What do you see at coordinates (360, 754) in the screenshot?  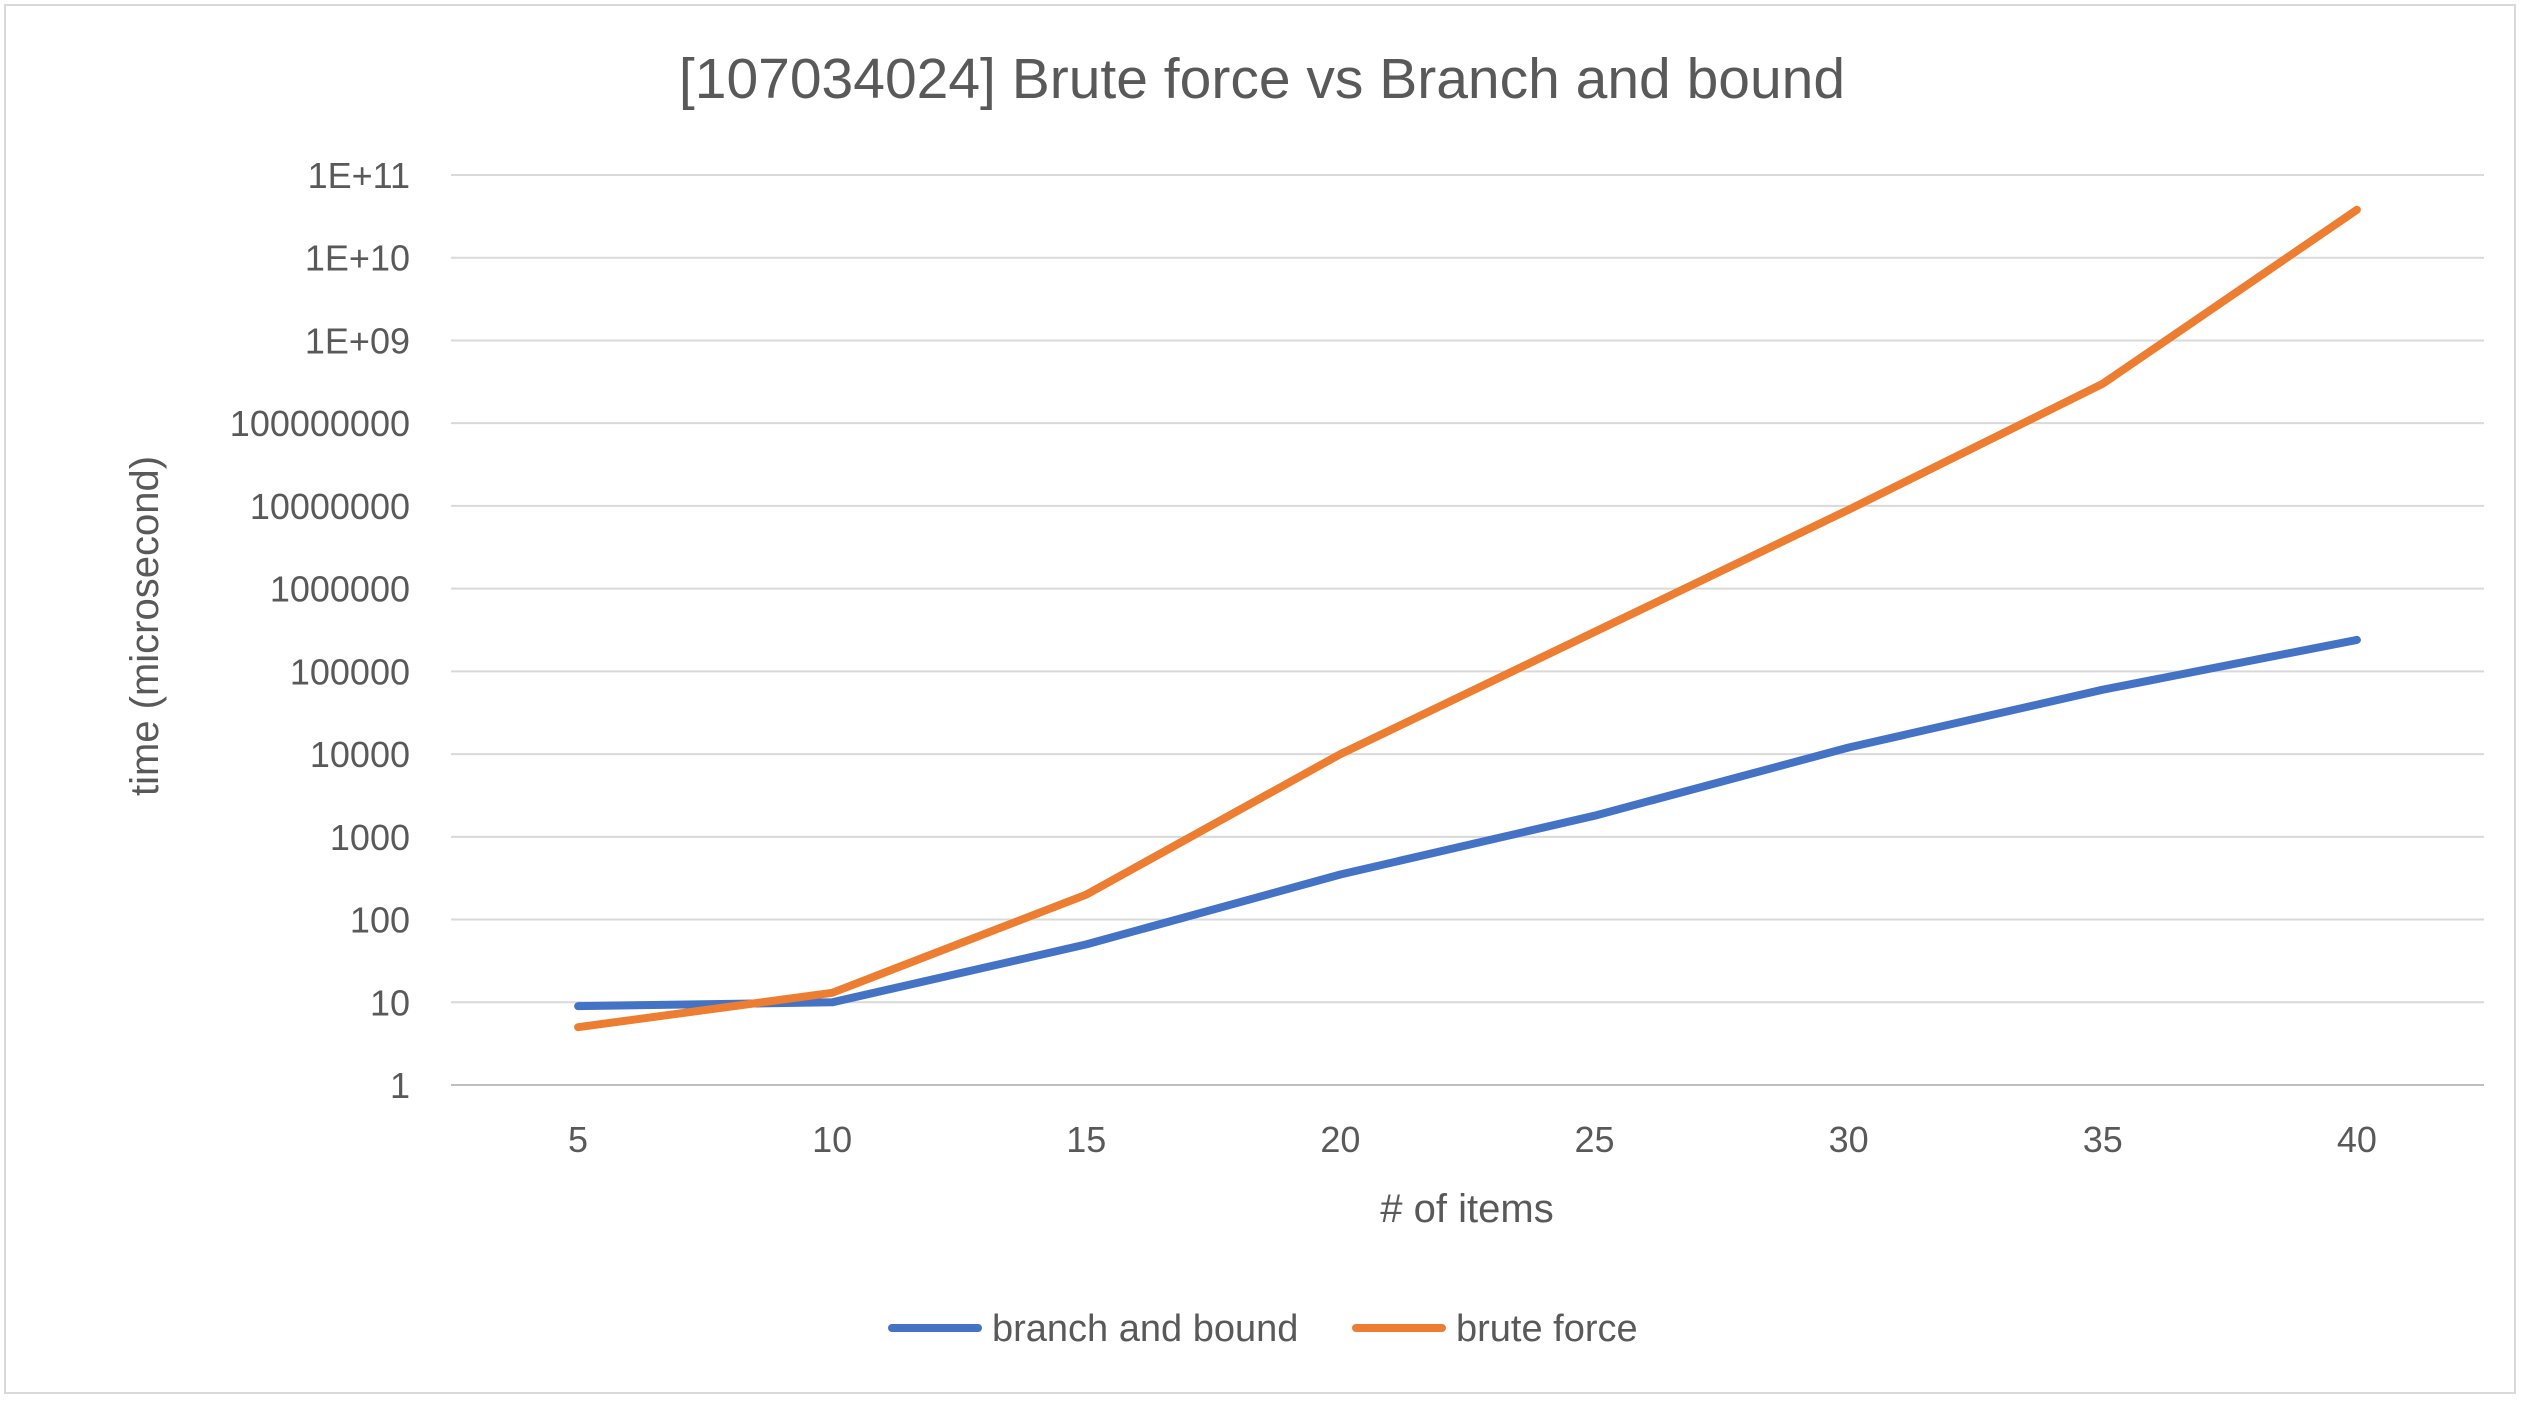 I see `y-tick-label: 10000` at bounding box center [360, 754].